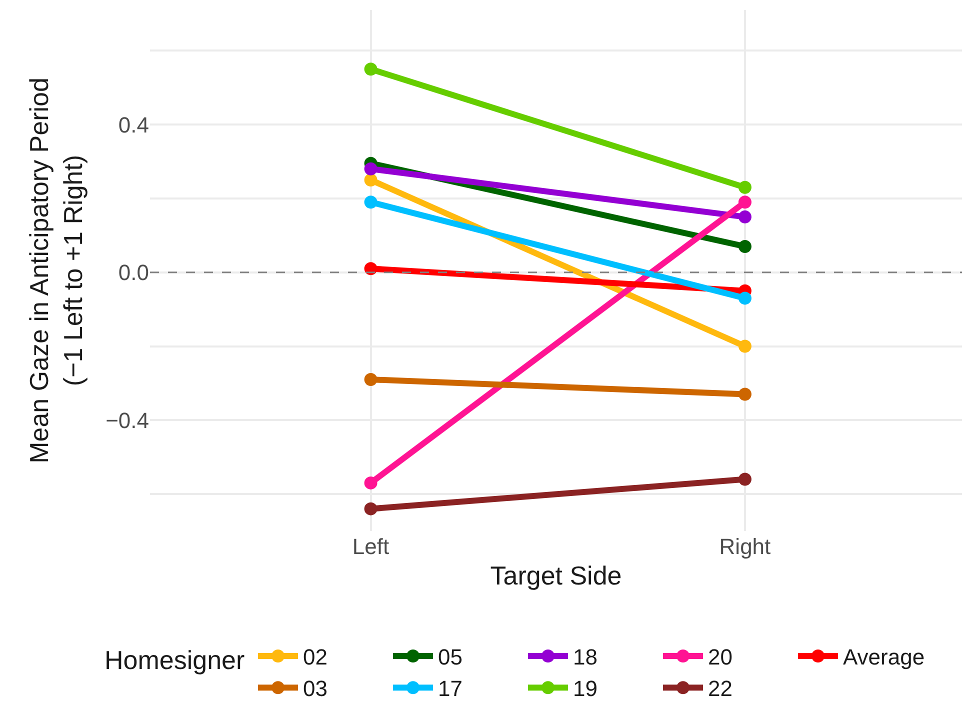  Describe the element at coordinates (745, 546) in the screenshot. I see `x-tick-label: Right` at that location.